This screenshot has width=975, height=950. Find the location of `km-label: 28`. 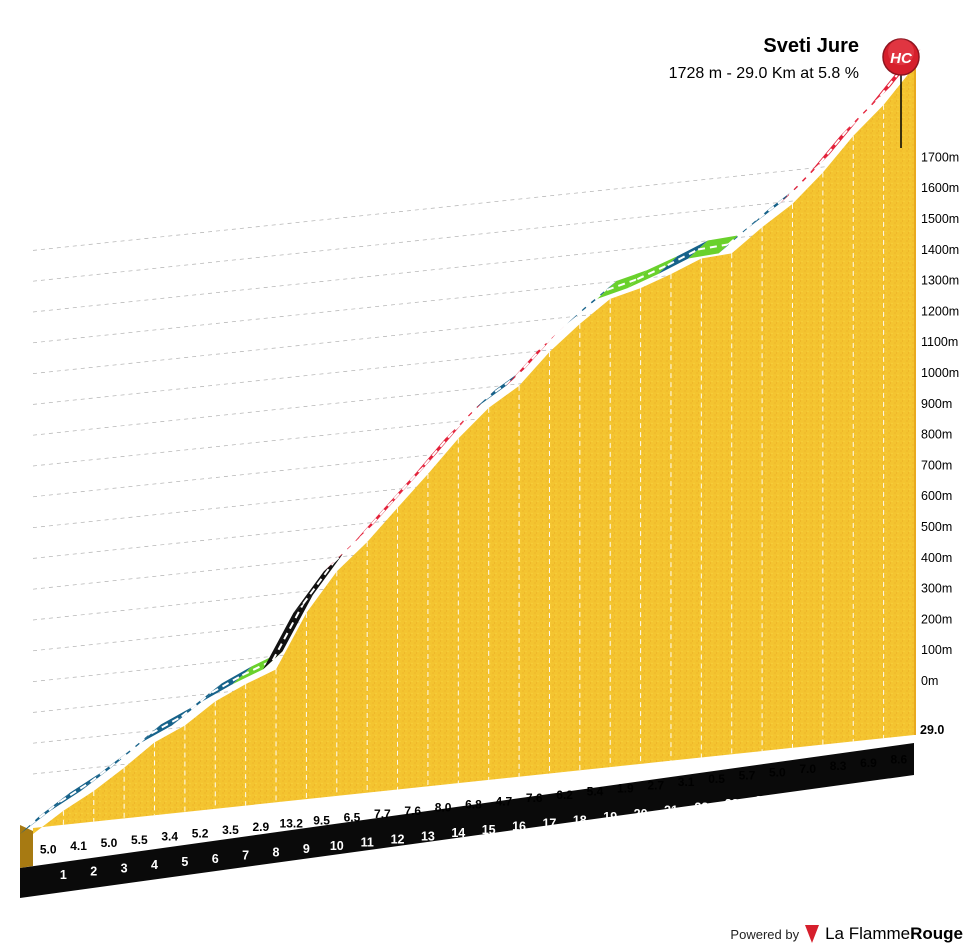

km-label: 28 is located at coordinates (884, 788).